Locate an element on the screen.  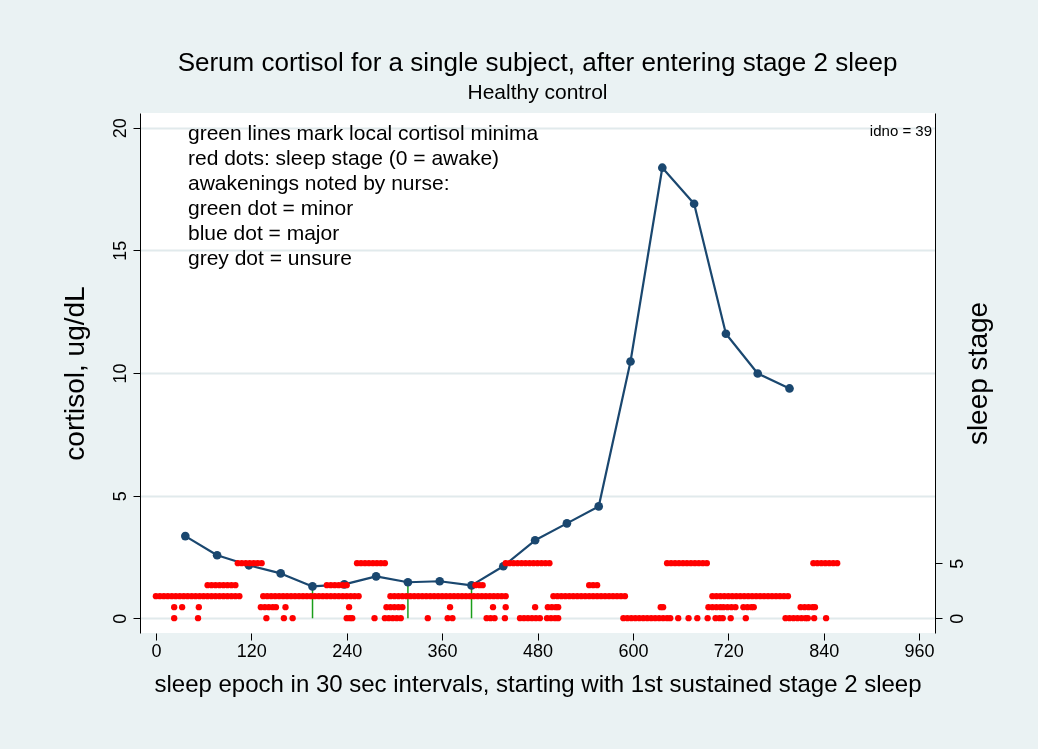
y2-axis-title: sleep stage is located at coordinates (977, 373).